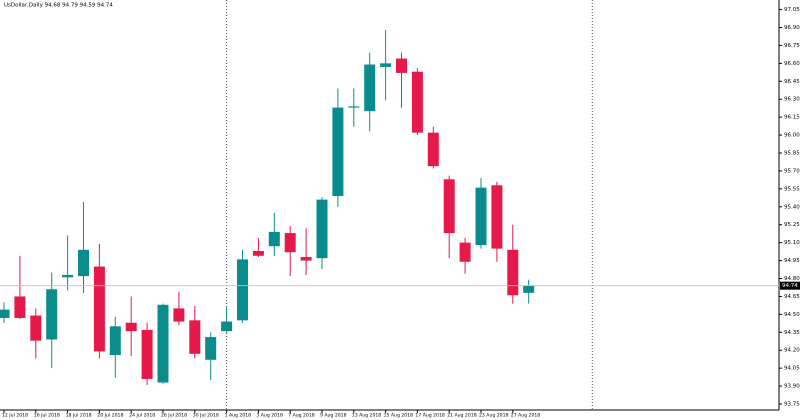  What do you see at coordinates (206, 416) in the screenshot?
I see `x-tick-label: 30 Jul 2018` at bounding box center [206, 416].